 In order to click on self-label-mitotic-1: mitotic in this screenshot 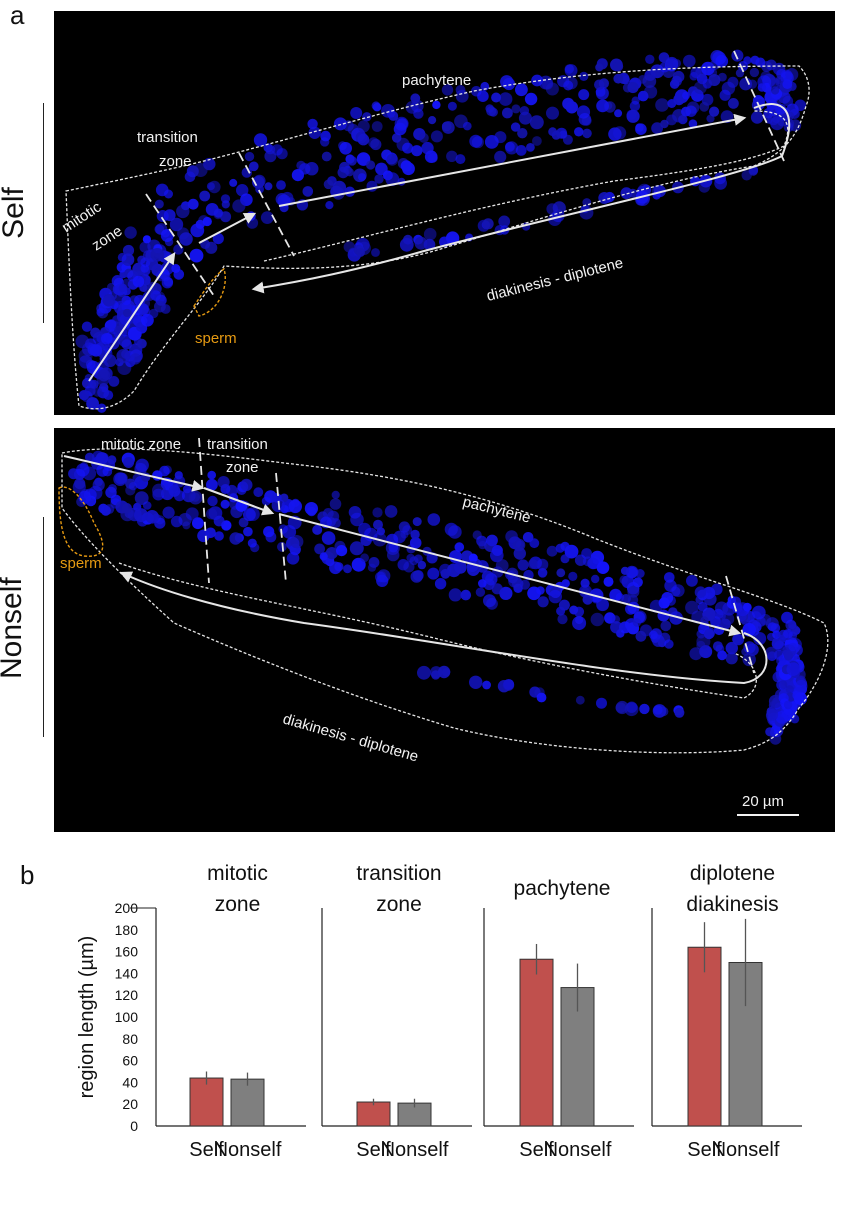, I will do `click(82, 217)`.